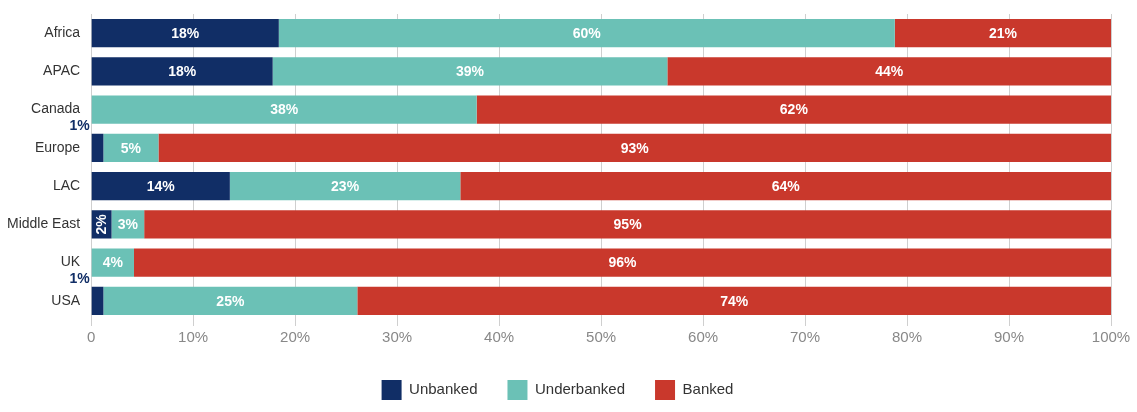  I want to click on data-label: 3%, so click(128, 224).